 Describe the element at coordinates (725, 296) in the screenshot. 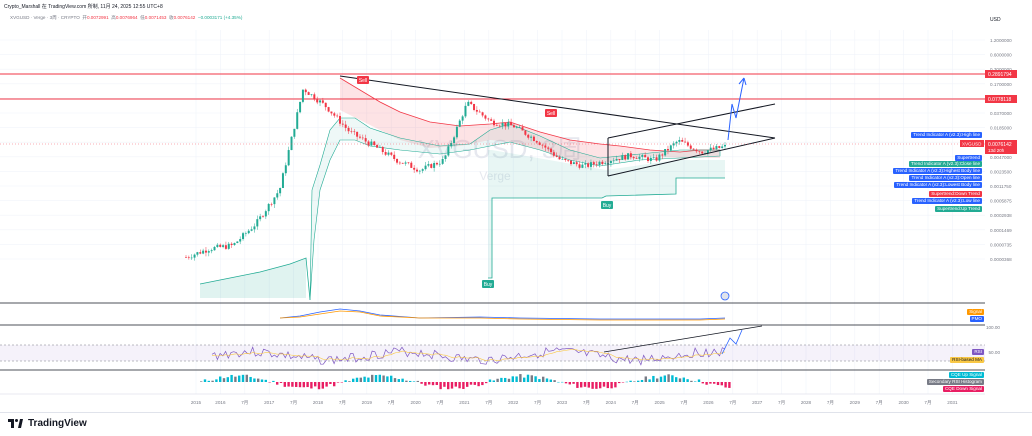

I see `us-flag-icon` at that location.